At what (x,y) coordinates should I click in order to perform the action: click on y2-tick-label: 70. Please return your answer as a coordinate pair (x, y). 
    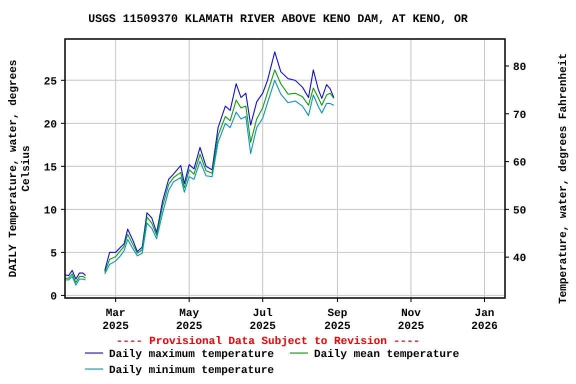
    Looking at the image, I should click on (519, 116).